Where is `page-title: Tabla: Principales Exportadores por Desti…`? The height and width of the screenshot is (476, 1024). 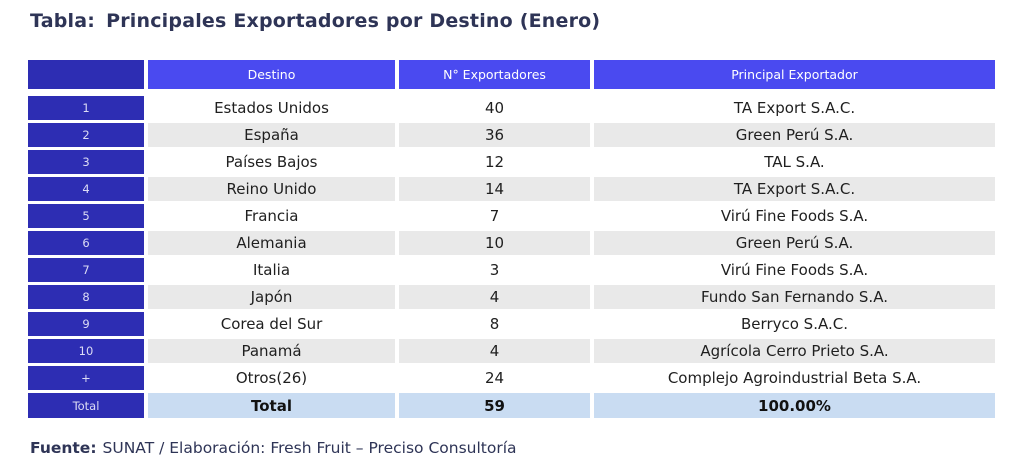 page-title: Tabla: Principales Exportadores por Desti… is located at coordinates (315, 21).